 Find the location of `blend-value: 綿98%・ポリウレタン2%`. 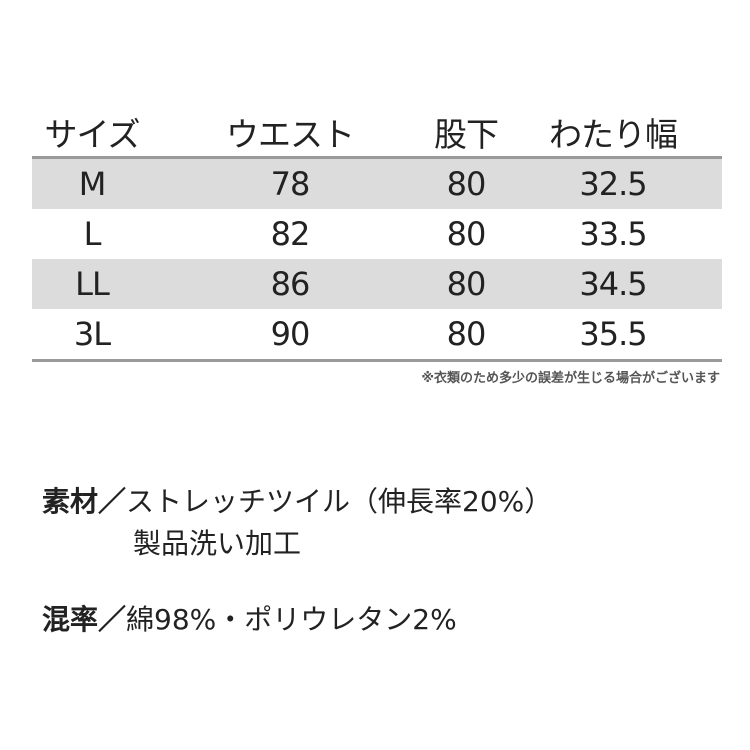

blend-value: 綿98%・ポリウレタン2% is located at coordinates (291, 619).